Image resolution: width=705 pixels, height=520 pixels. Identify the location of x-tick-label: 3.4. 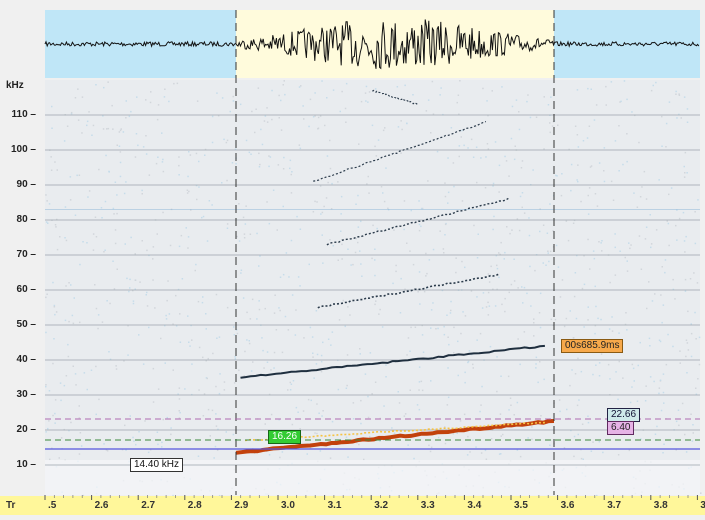
(474, 505).